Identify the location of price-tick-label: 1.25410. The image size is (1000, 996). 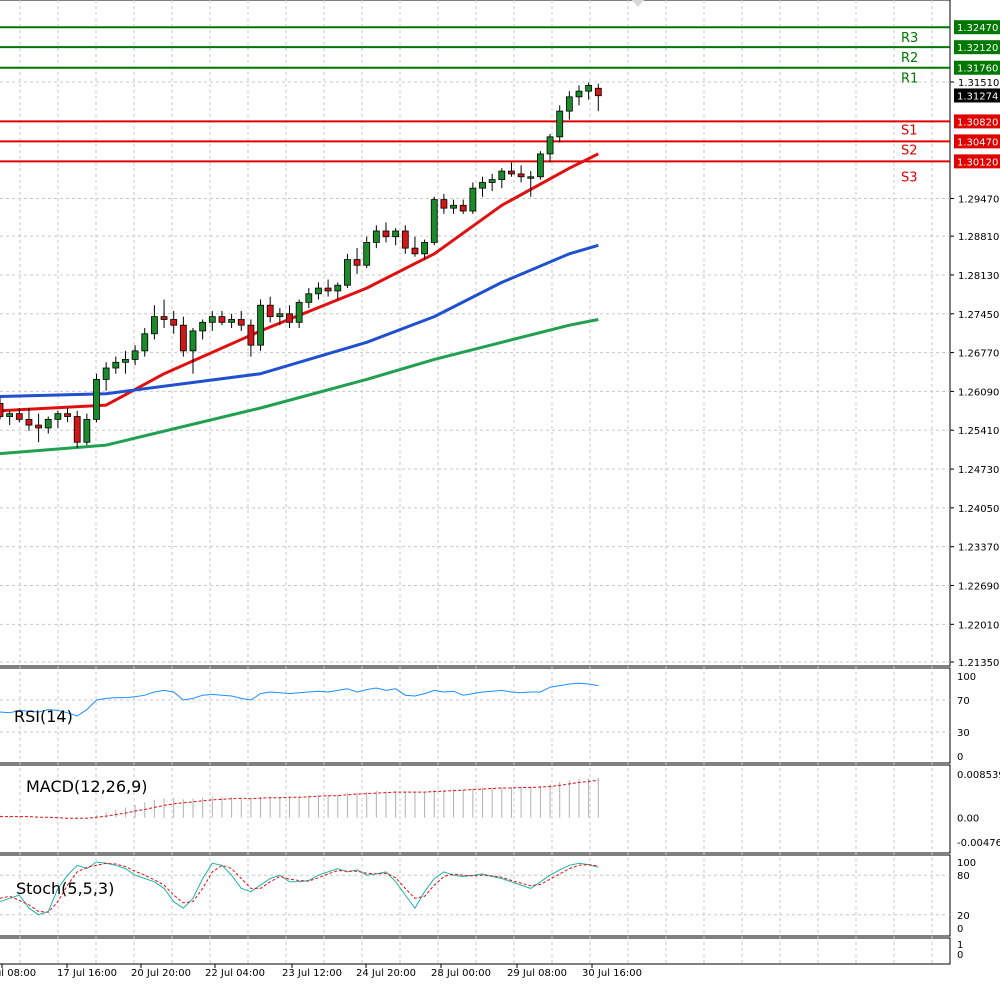
(978, 431).